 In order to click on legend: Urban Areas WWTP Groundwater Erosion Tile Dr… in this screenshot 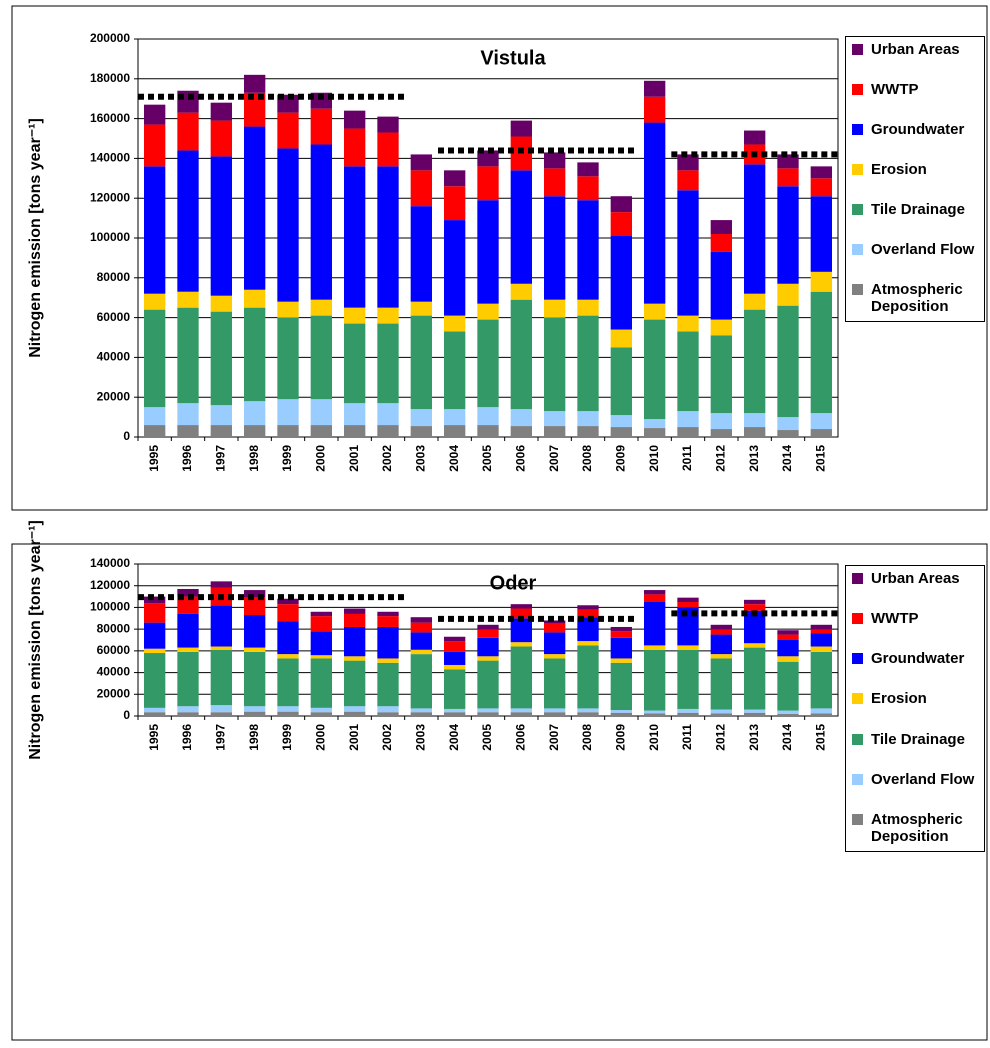, I will do `click(915, 179)`.